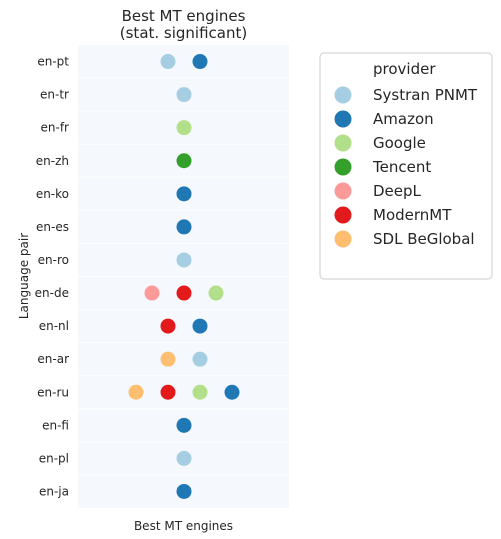  Describe the element at coordinates (184, 128) in the screenshot. I see `data-point-en-fr-google` at that location.